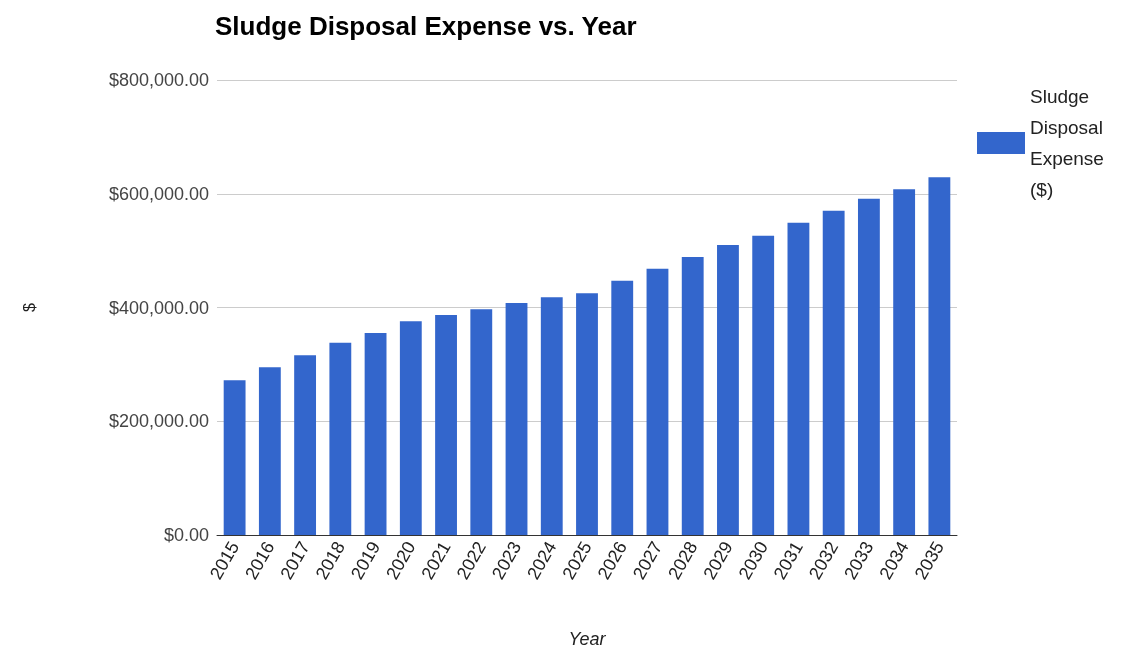 The width and height of the screenshot is (1137, 656). I want to click on y-tick-label: $200,000.00, so click(158, 421).